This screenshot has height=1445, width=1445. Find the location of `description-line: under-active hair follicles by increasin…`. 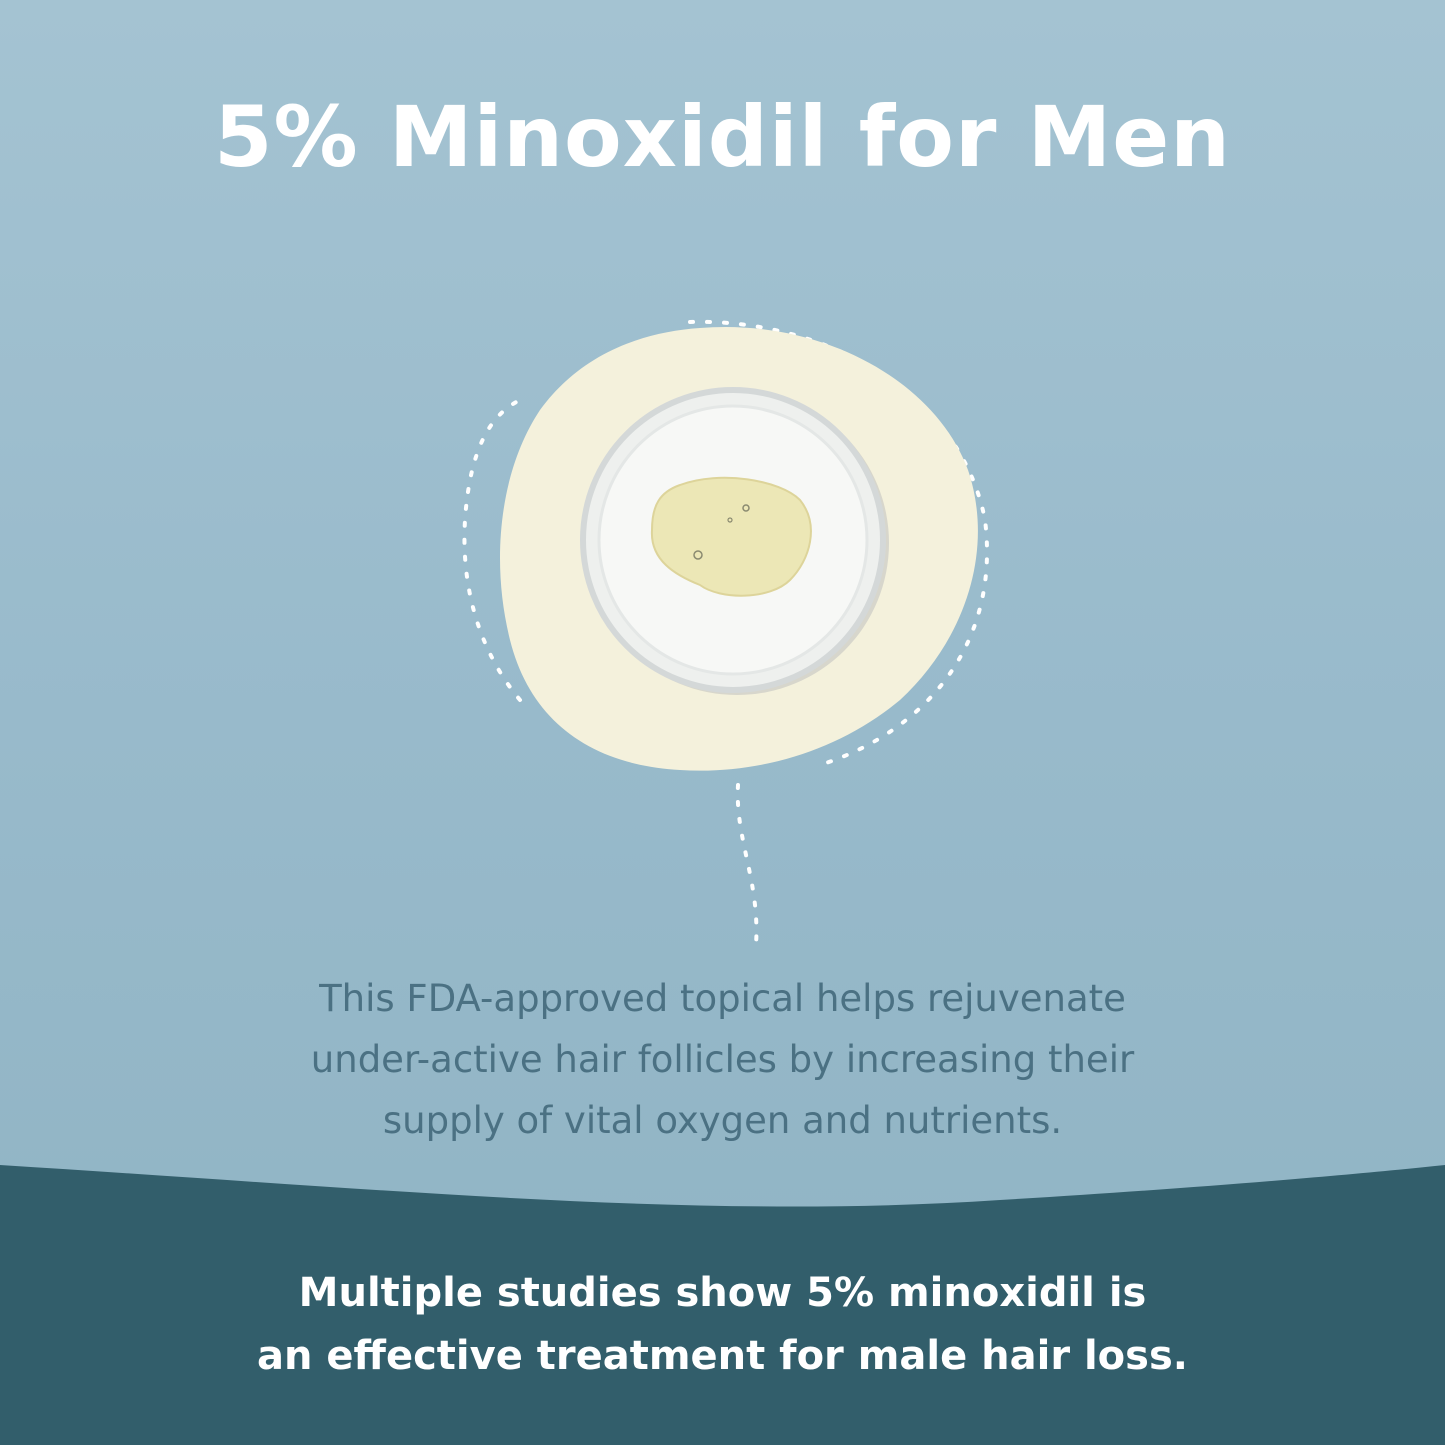

description-line: under-active hair follicles by increasin… is located at coordinates (722, 1059).